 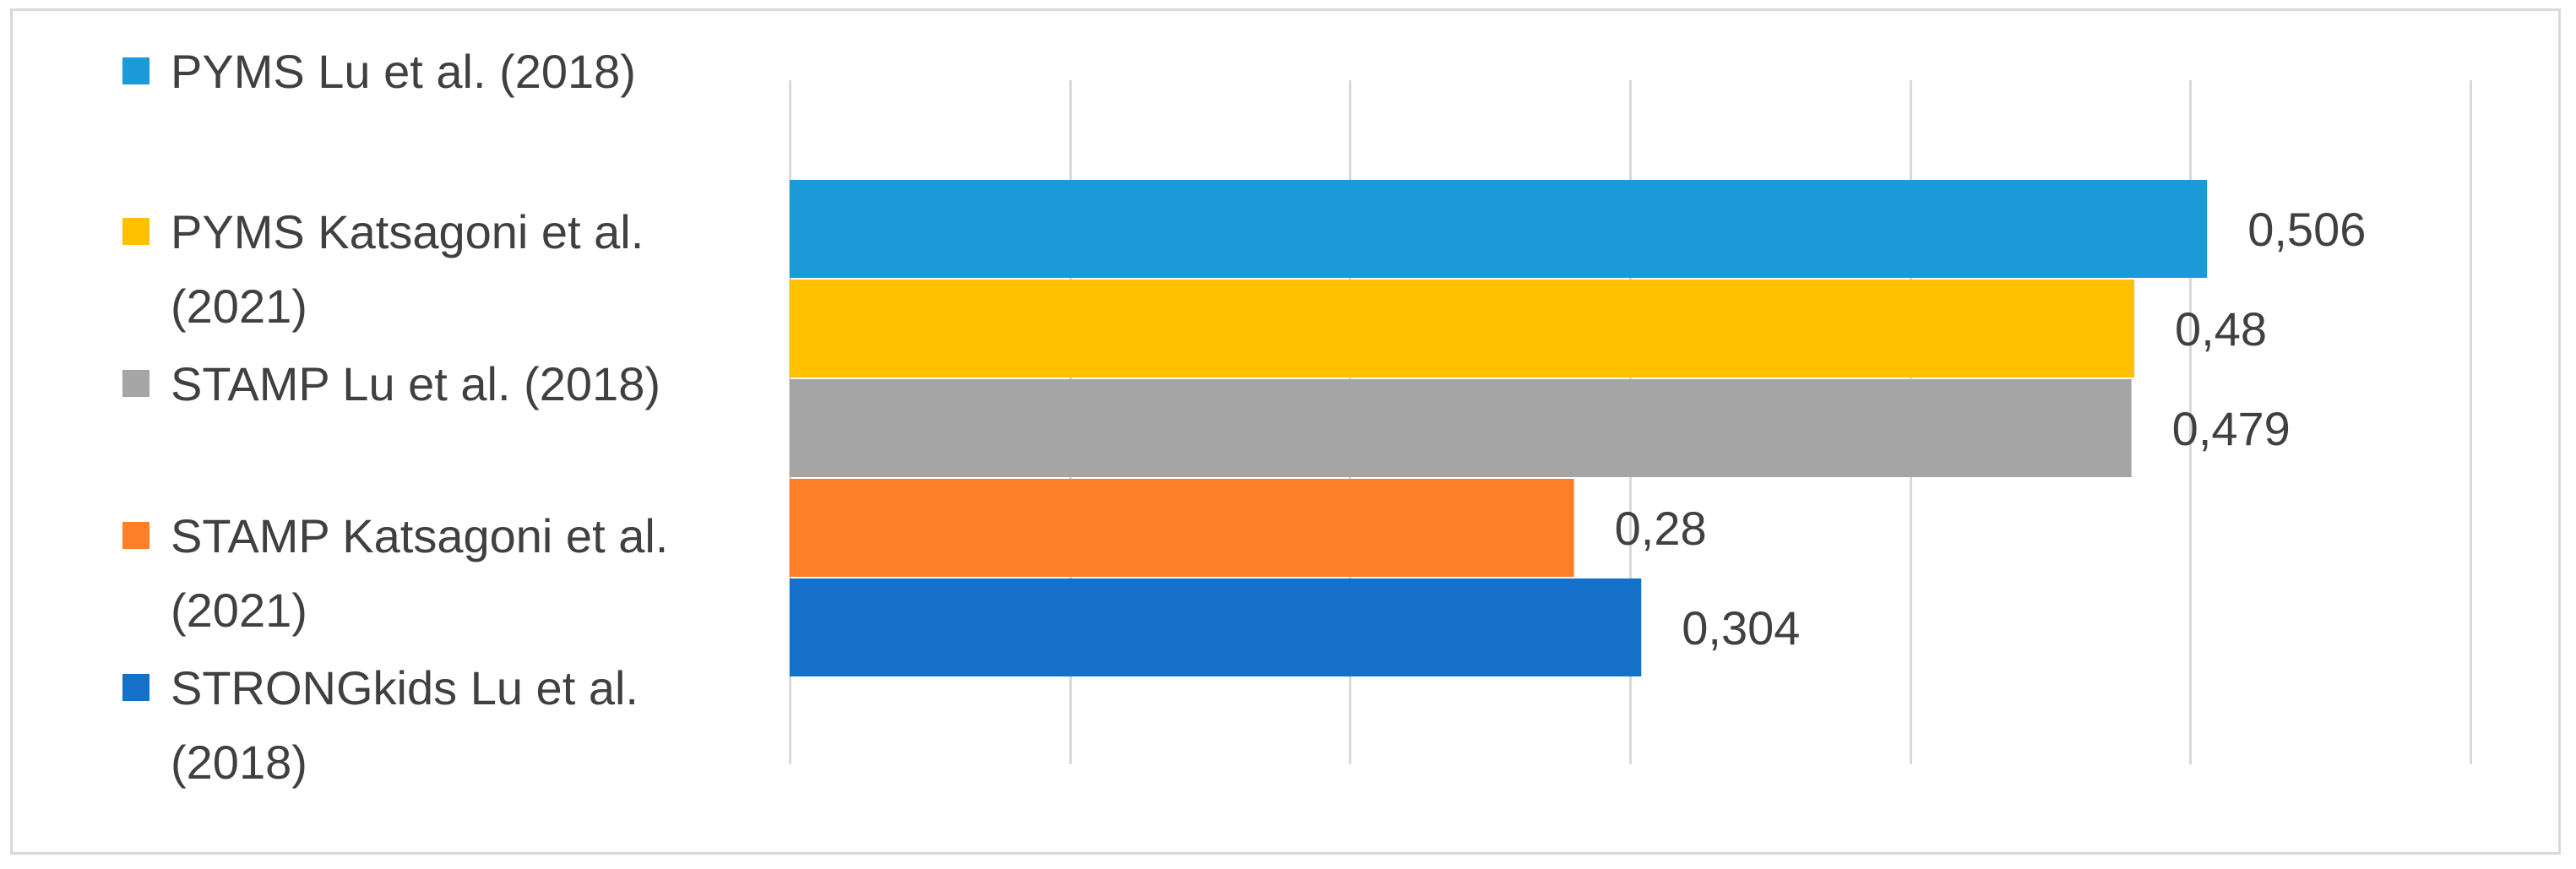 What do you see at coordinates (1741, 627) in the screenshot?
I see `data-label: 0,304` at bounding box center [1741, 627].